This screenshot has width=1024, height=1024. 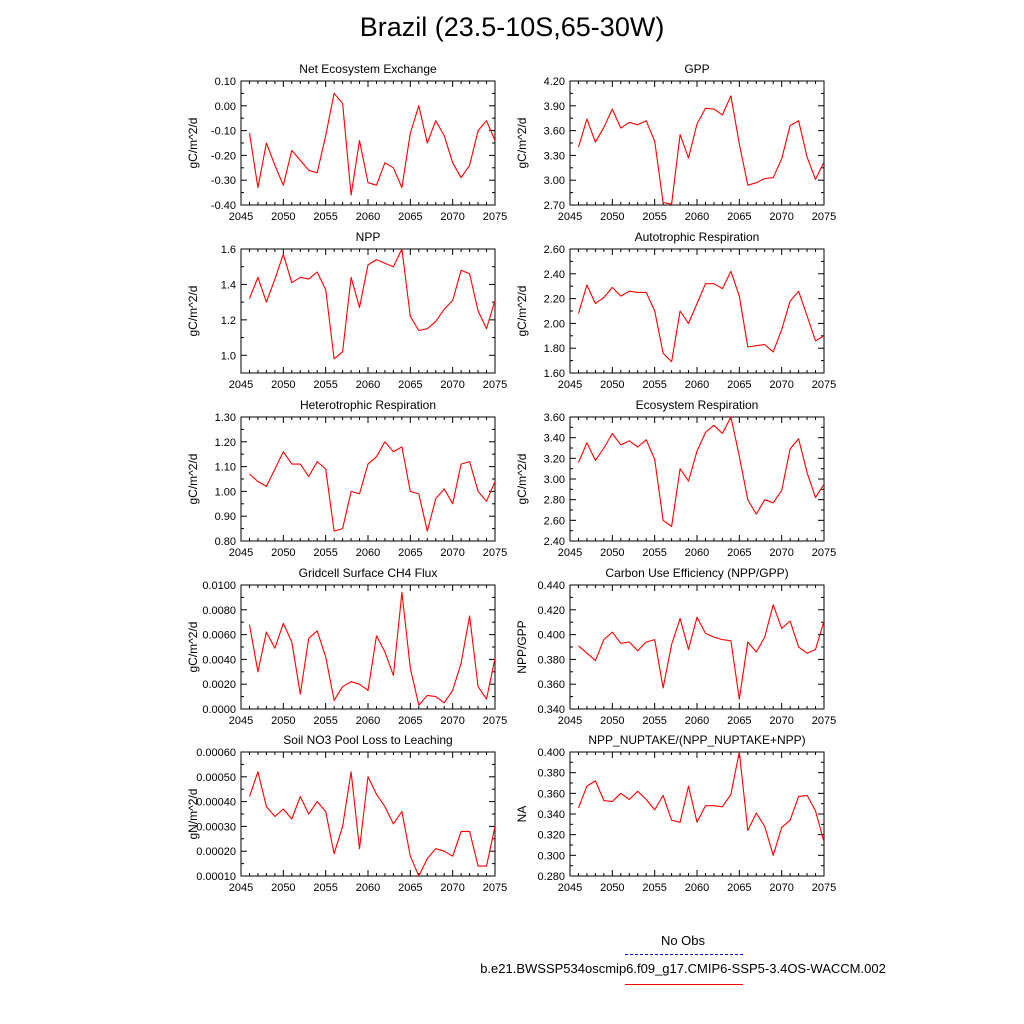 What do you see at coordinates (223, 156) in the screenshot?
I see `y-tick-label: -0.20` at bounding box center [223, 156].